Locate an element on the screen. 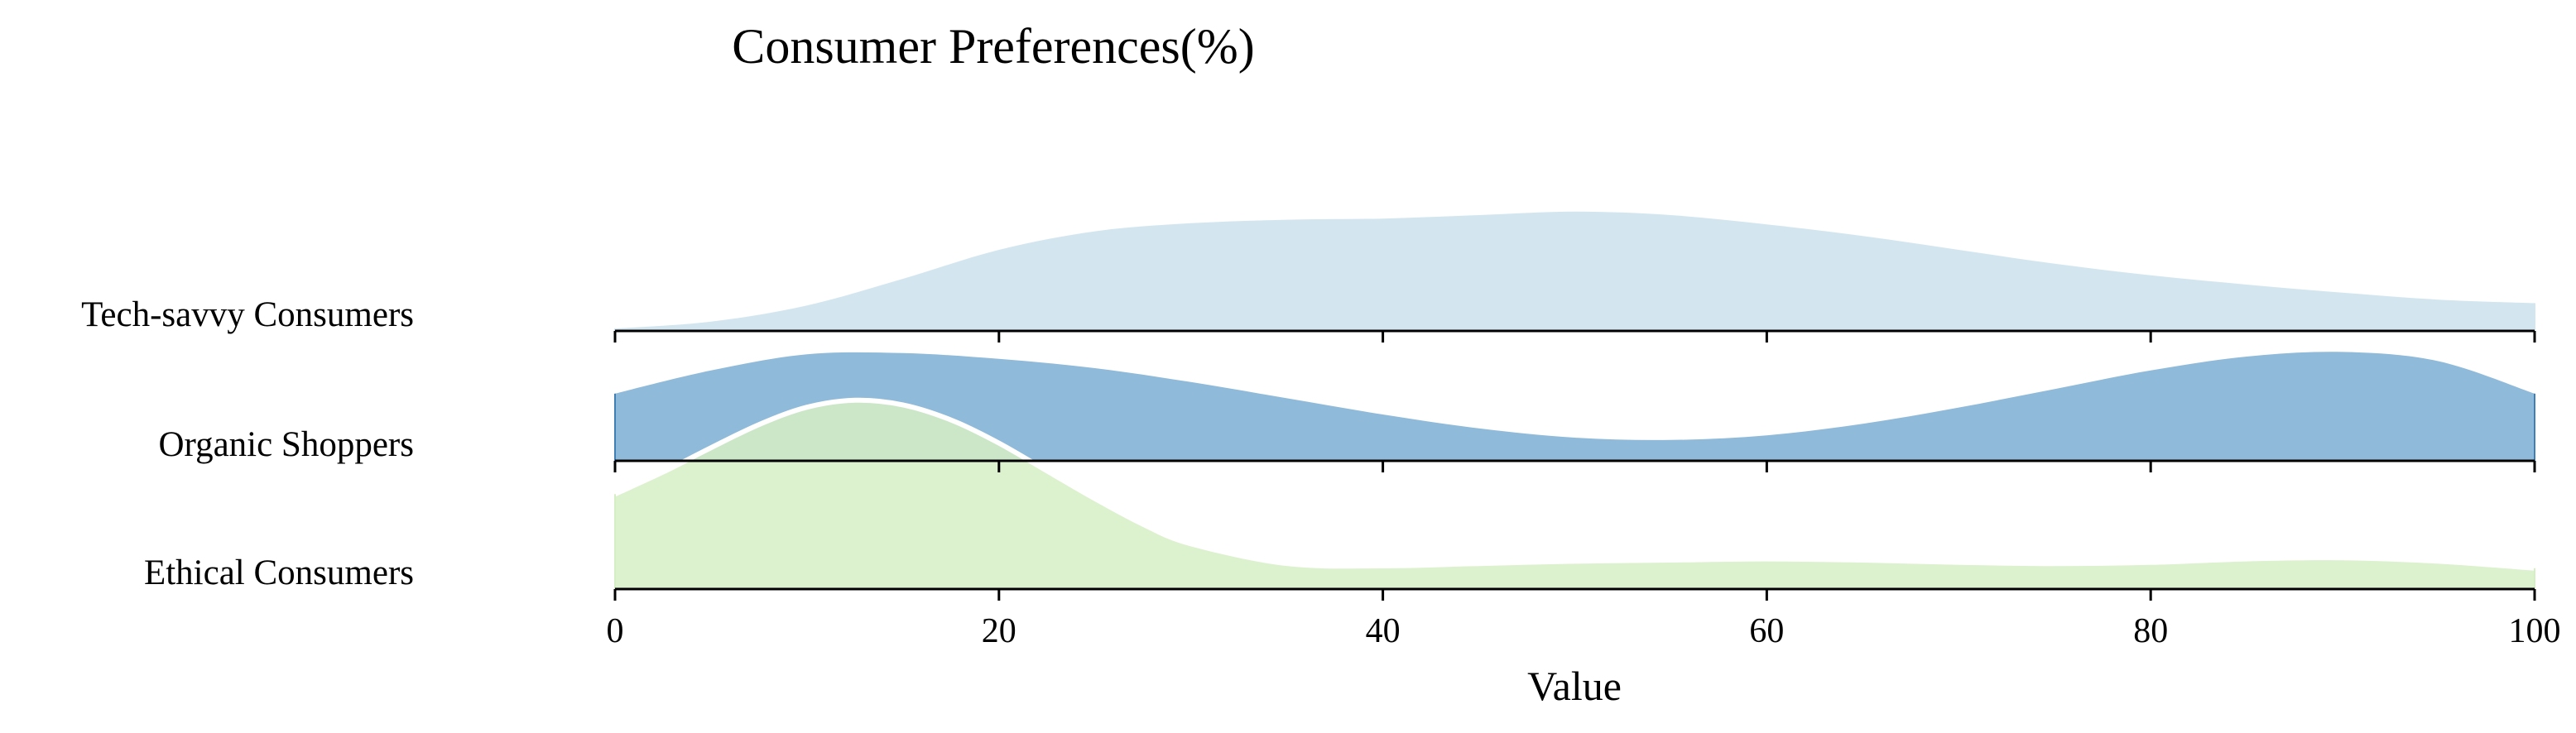  ridge-organic-shoppers is located at coordinates (1574, 406).